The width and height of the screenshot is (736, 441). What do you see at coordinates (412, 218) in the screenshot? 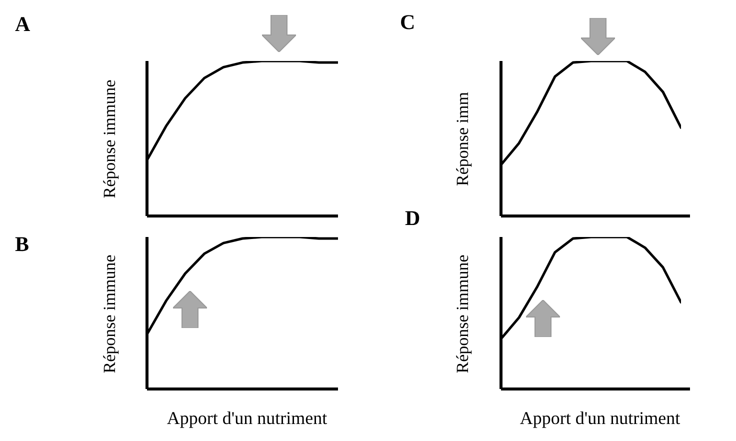
I see `chart-title: D` at bounding box center [412, 218].